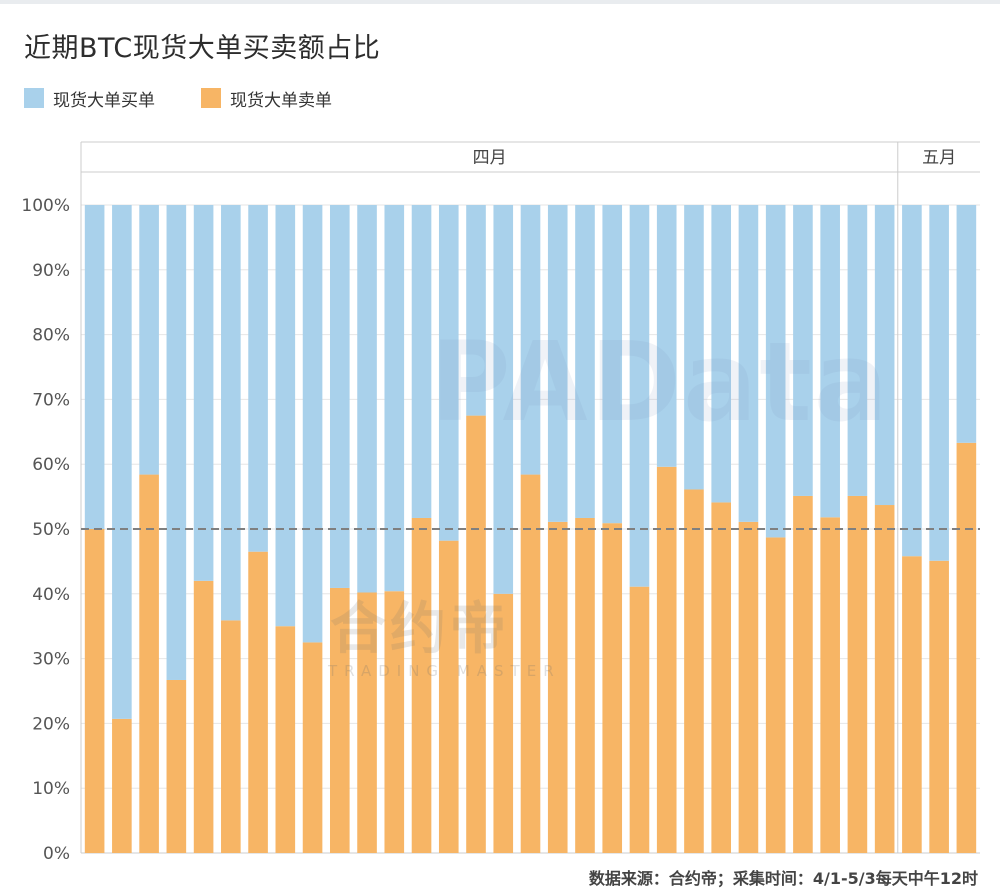 The image size is (1000, 892). Describe the element at coordinates (500, 2) in the screenshot. I see `top-strip` at that location.